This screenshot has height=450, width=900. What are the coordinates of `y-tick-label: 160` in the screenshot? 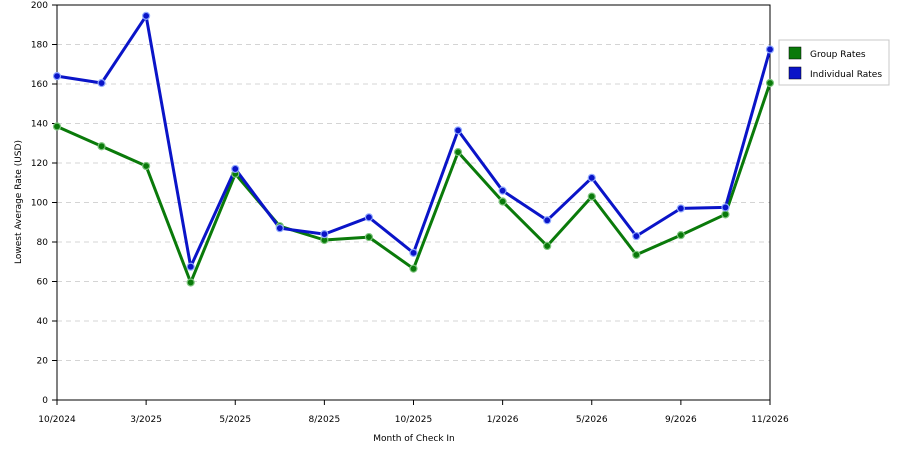 It's located at (39, 85).